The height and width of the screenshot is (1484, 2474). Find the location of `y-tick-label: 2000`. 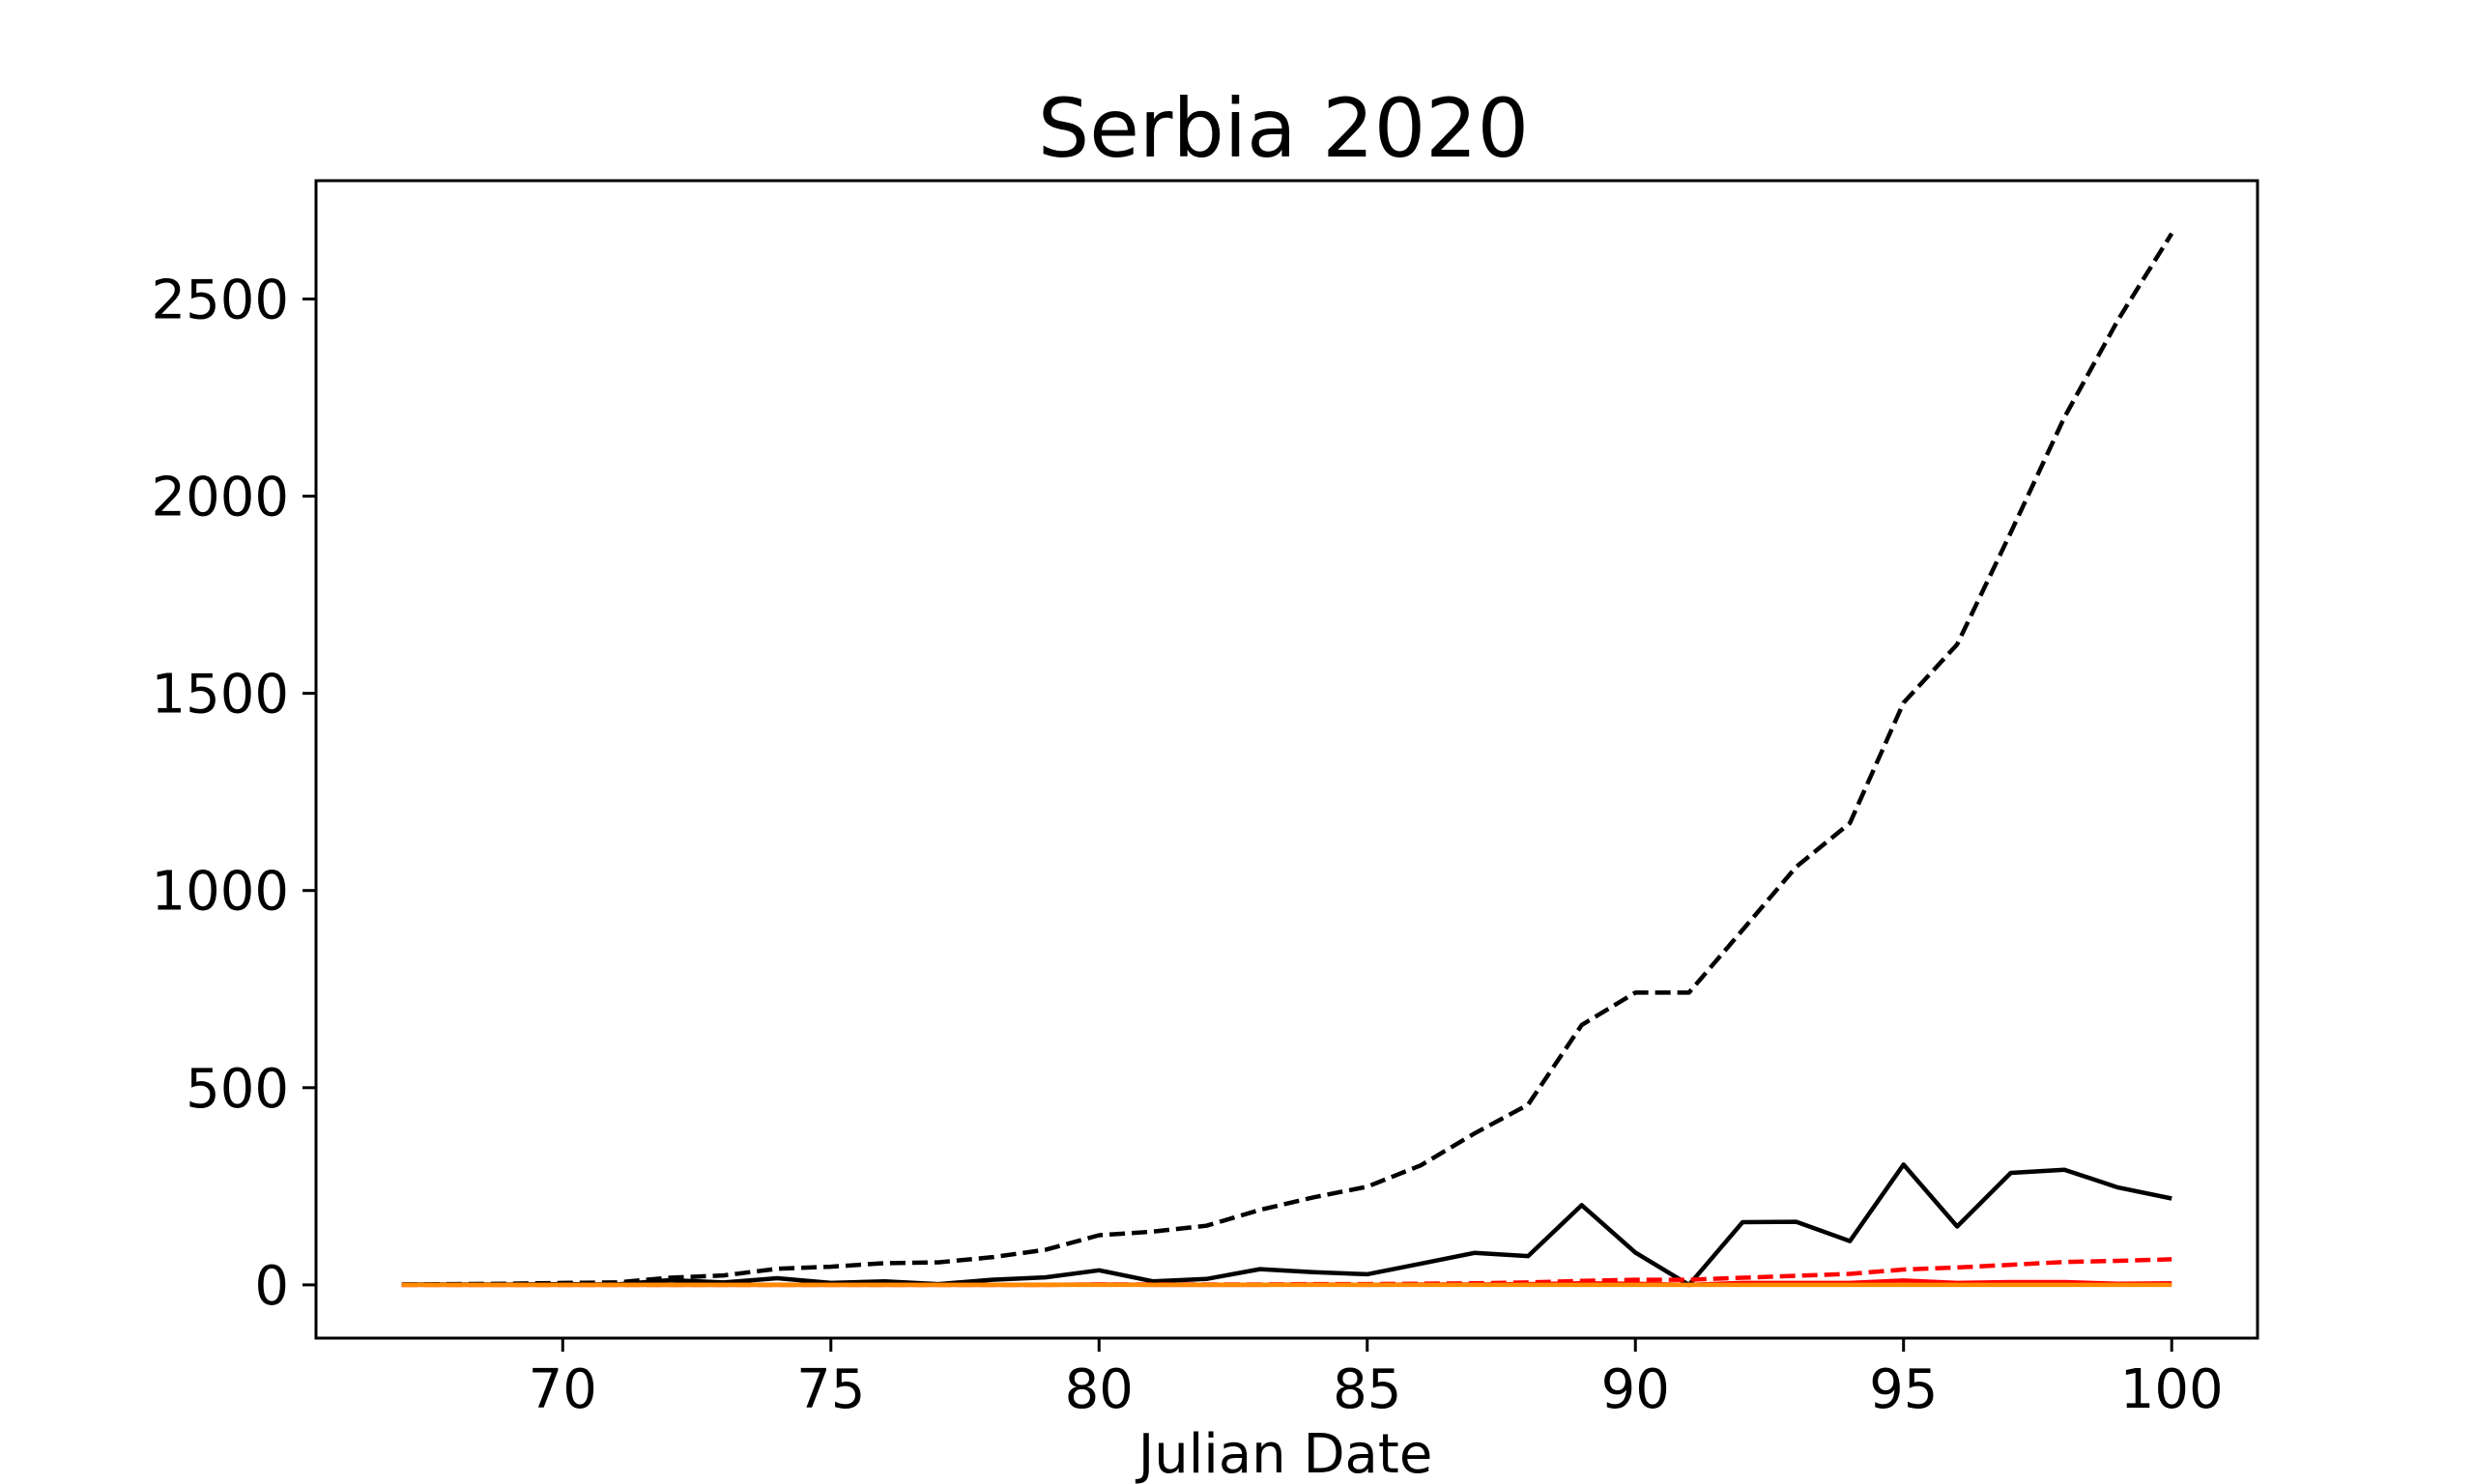

y-tick-label: 2000 is located at coordinates (220, 498).